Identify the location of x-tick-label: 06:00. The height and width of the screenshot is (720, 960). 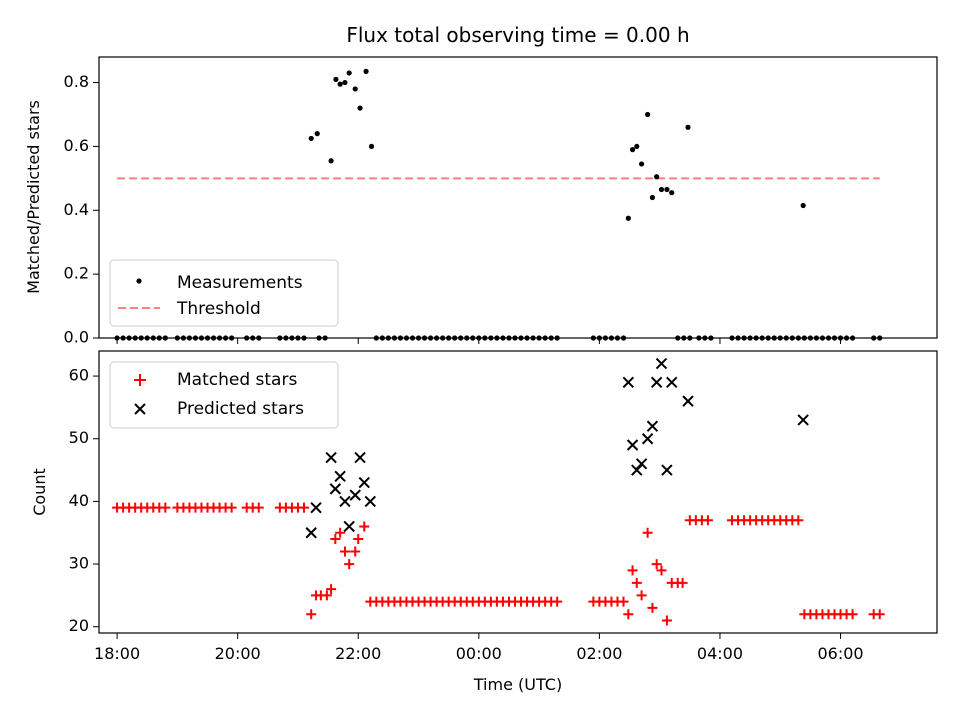
(840, 653).